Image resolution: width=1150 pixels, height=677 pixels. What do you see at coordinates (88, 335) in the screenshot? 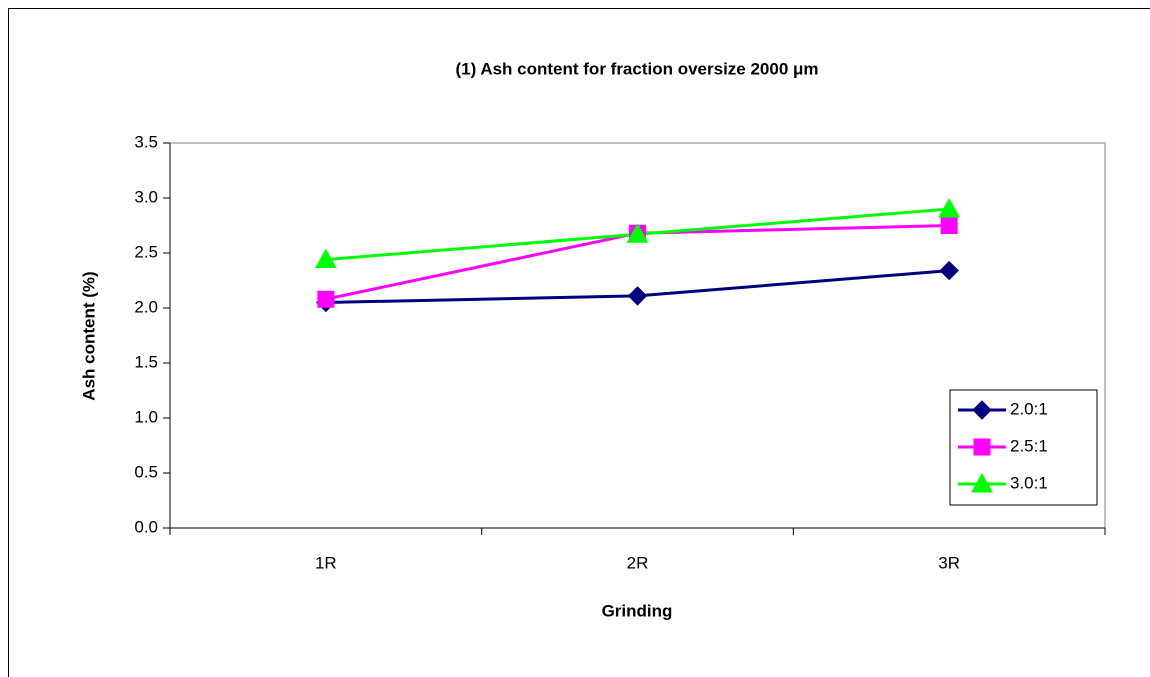
I see `y-axis-label: Ash content (%)` at bounding box center [88, 335].